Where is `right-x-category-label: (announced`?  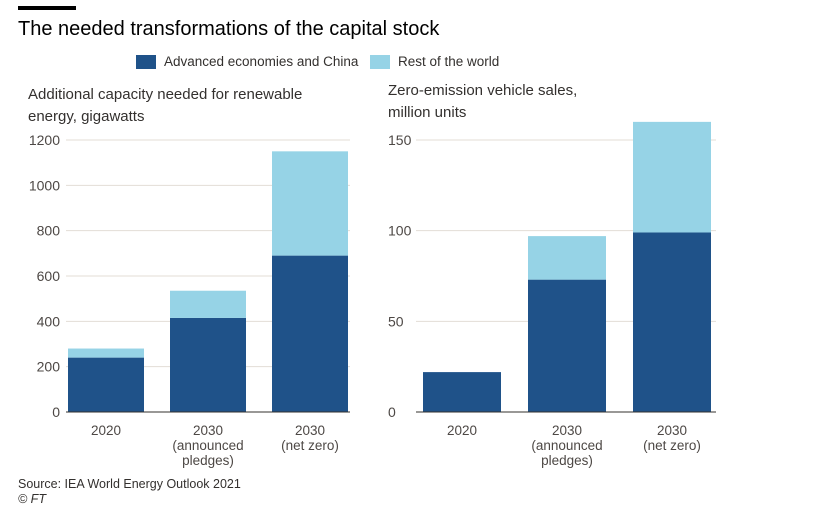
right-x-category-label: (announced is located at coordinates (566, 445).